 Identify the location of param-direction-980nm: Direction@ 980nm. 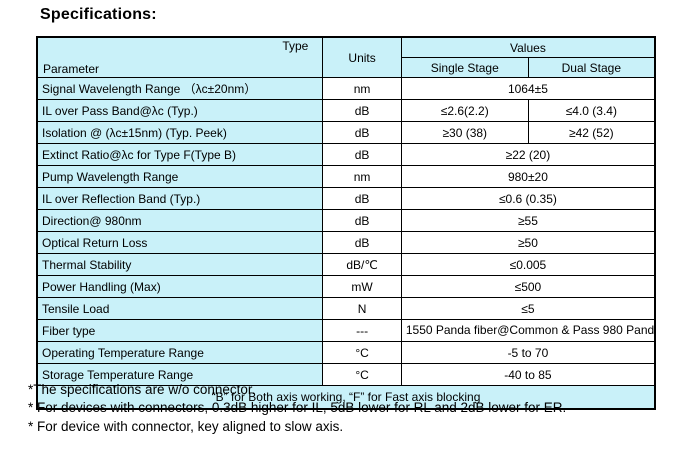
(180, 220).